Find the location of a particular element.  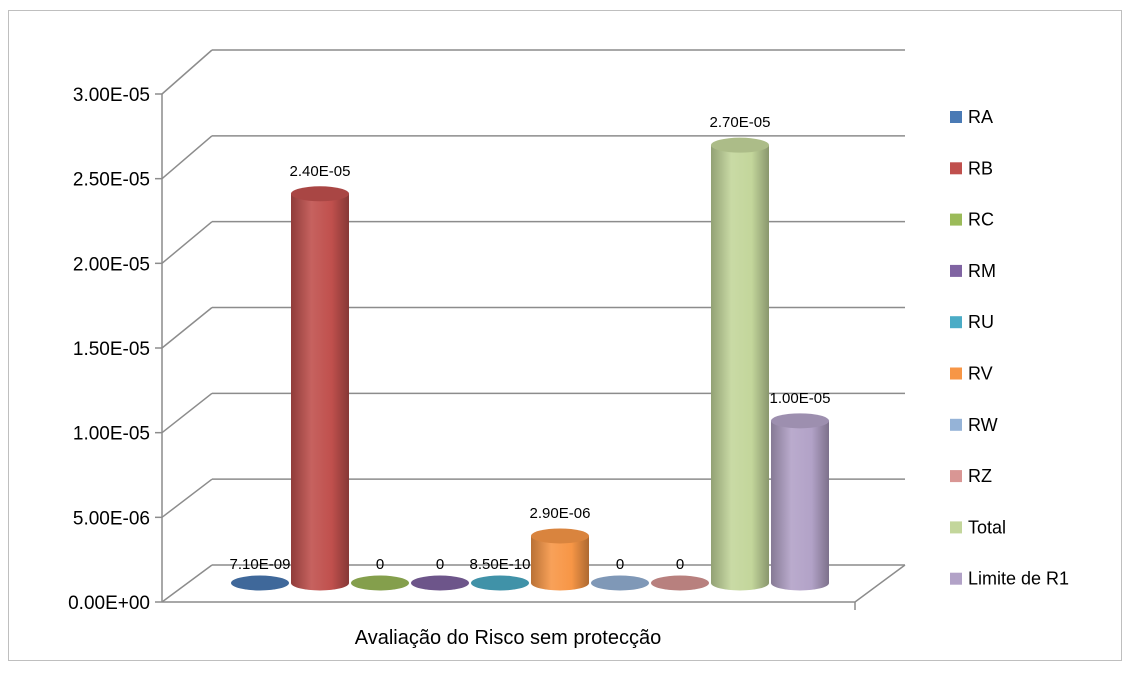

bar-limite-de-r1 is located at coordinates (800, 502).